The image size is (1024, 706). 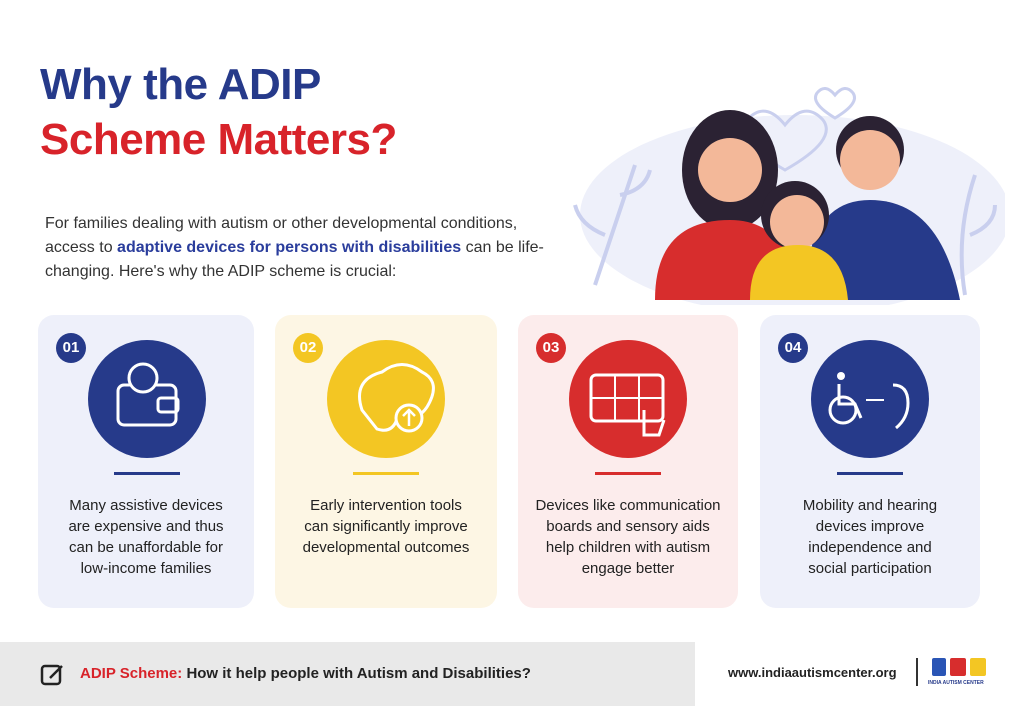 I want to click on footer-label: ADIP Scheme:, so click(x=131, y=673).